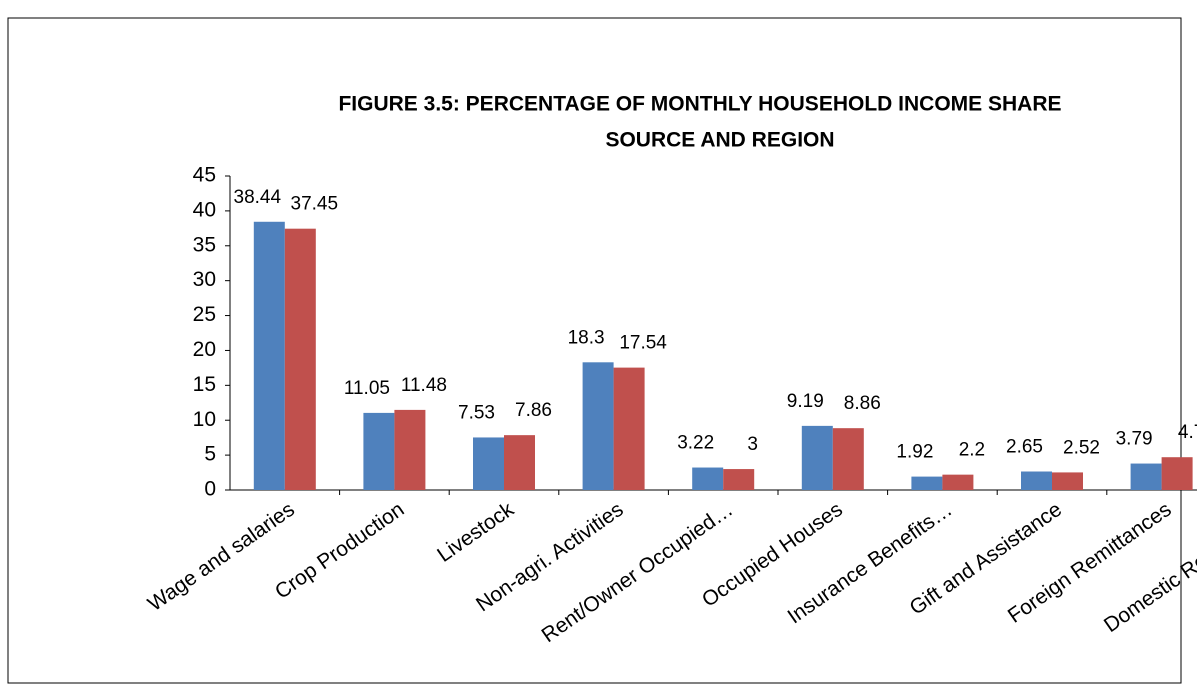 The height and width of the screenshot is (692, 1197). What do you see at coordinates (221, 557) in the screenshot?
I see `x-tick-label: Wage and salaries` at bounding box center [221, 557].